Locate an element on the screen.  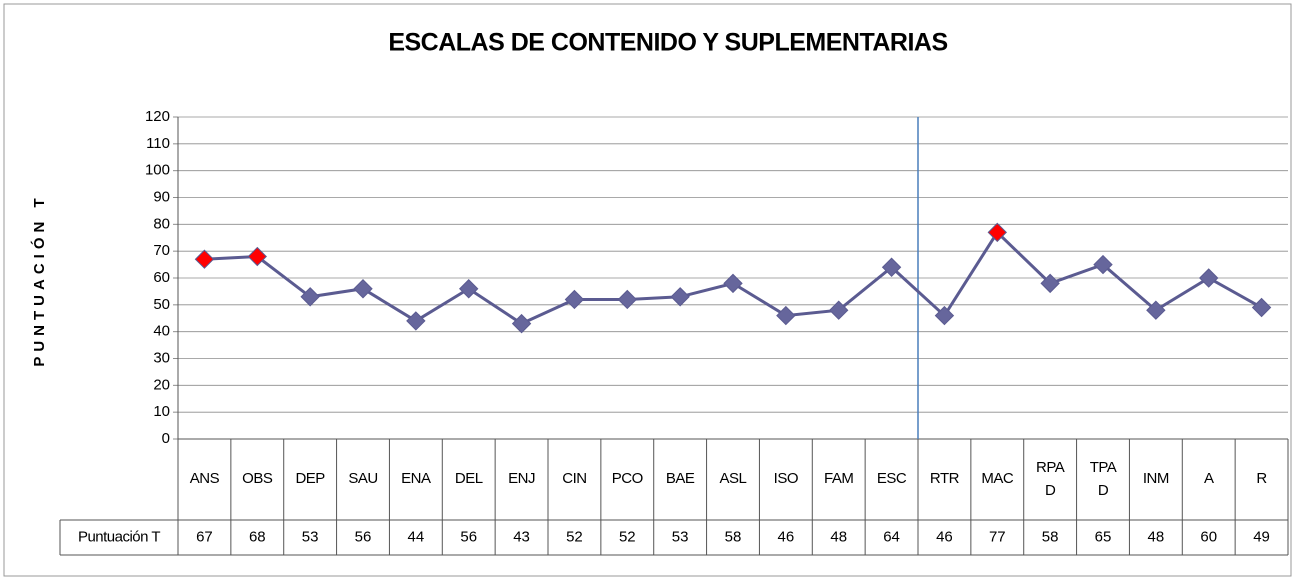
table-value: 64 is located at coordinates (891, 536).